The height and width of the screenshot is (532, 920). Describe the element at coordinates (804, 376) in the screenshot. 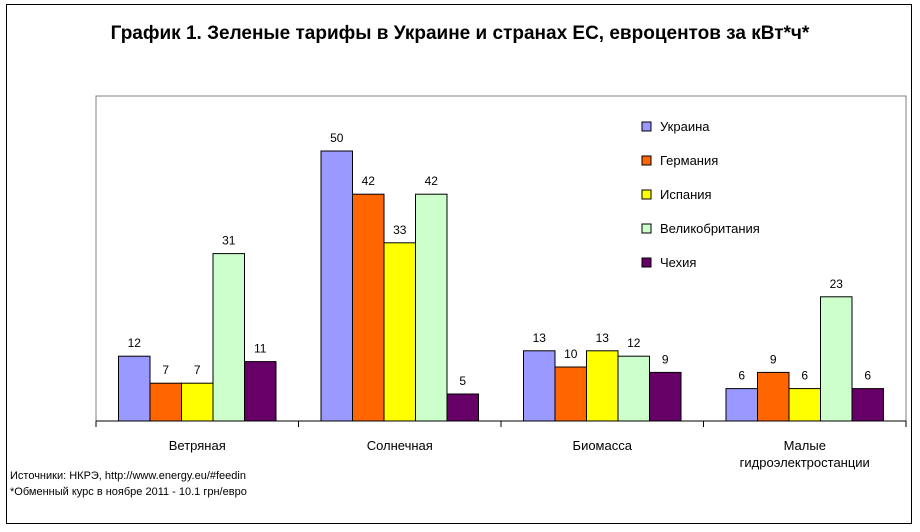

I see `value-label-3-2: 6` at that location.